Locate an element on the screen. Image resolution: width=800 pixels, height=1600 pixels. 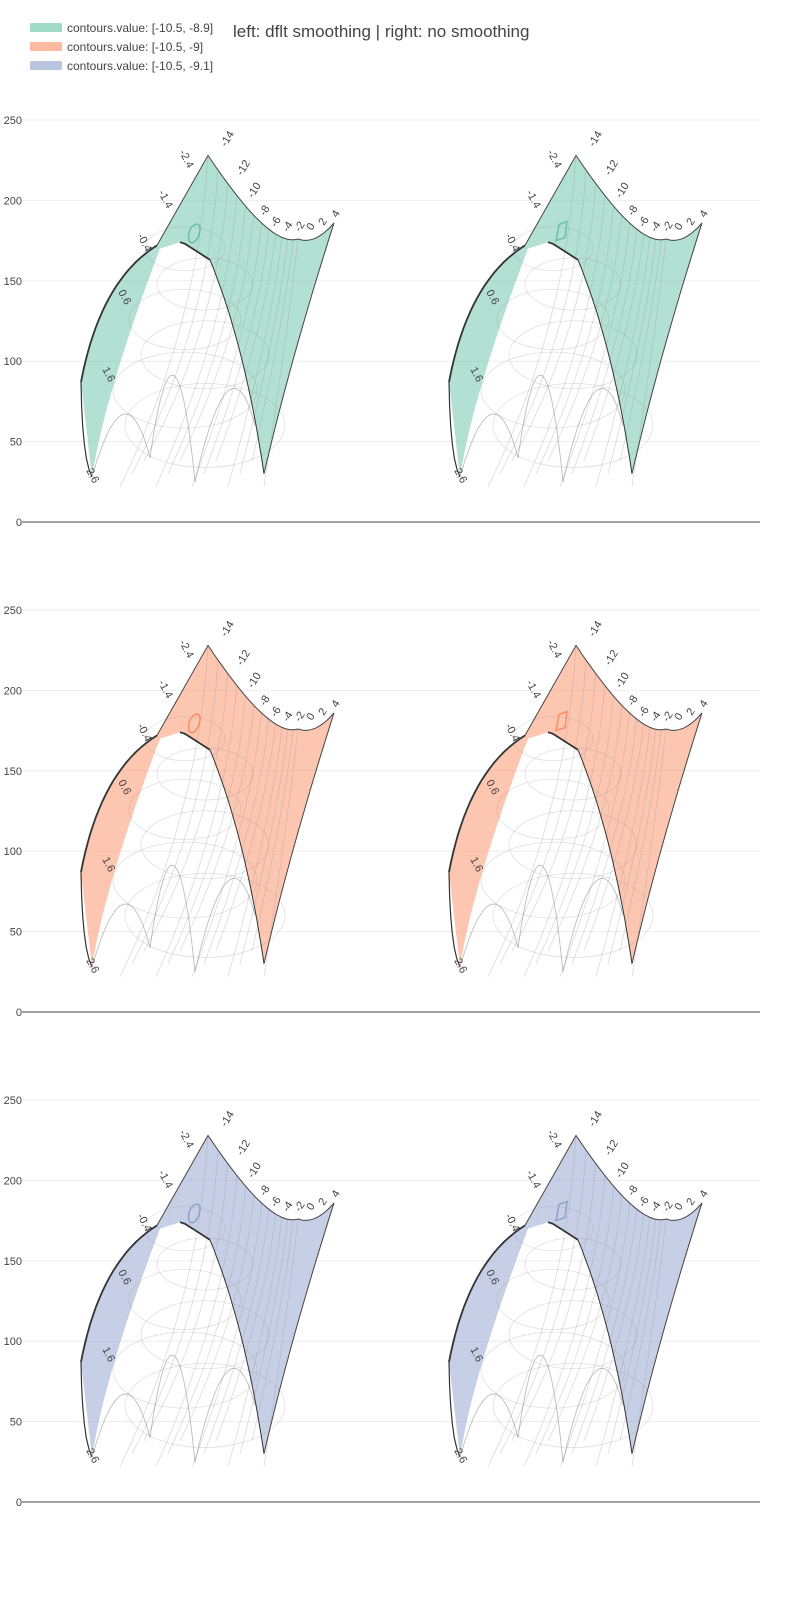
legend-swatch-orange is located at coordinates (46, 46).